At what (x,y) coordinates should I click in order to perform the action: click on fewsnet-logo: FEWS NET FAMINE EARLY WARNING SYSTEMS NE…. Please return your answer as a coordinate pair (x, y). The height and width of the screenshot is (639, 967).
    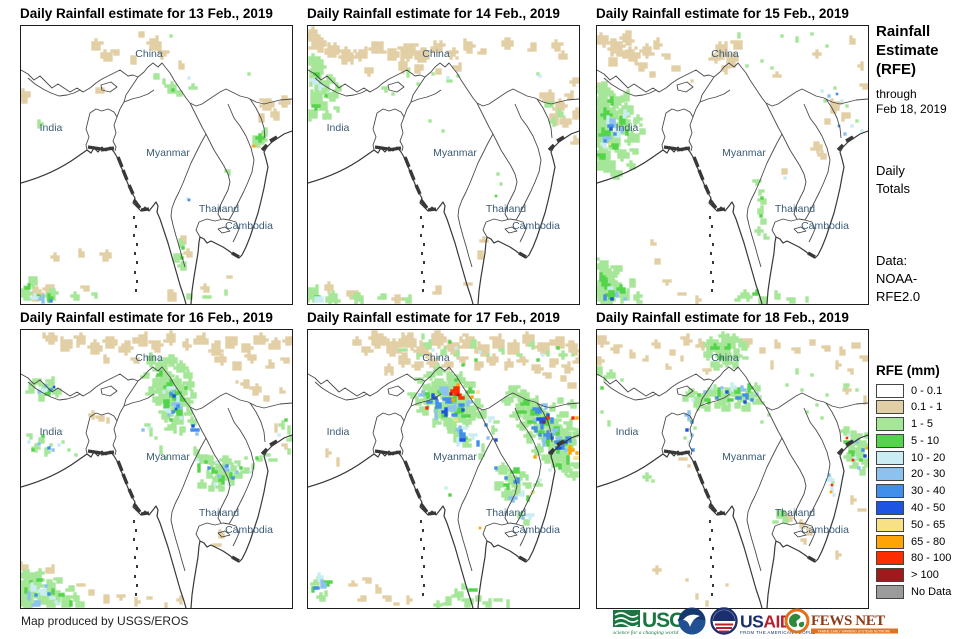
    Looking at the image, I should click on (841, 621).